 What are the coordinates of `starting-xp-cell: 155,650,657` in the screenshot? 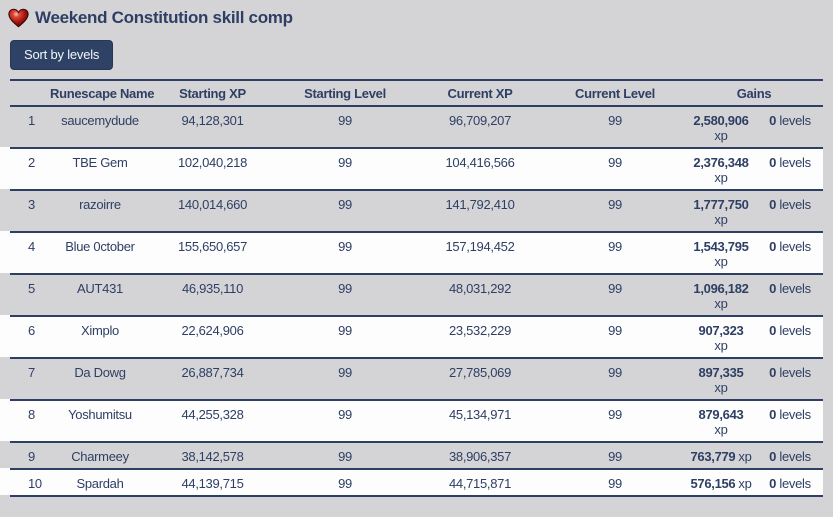 It's located at (212, 246).